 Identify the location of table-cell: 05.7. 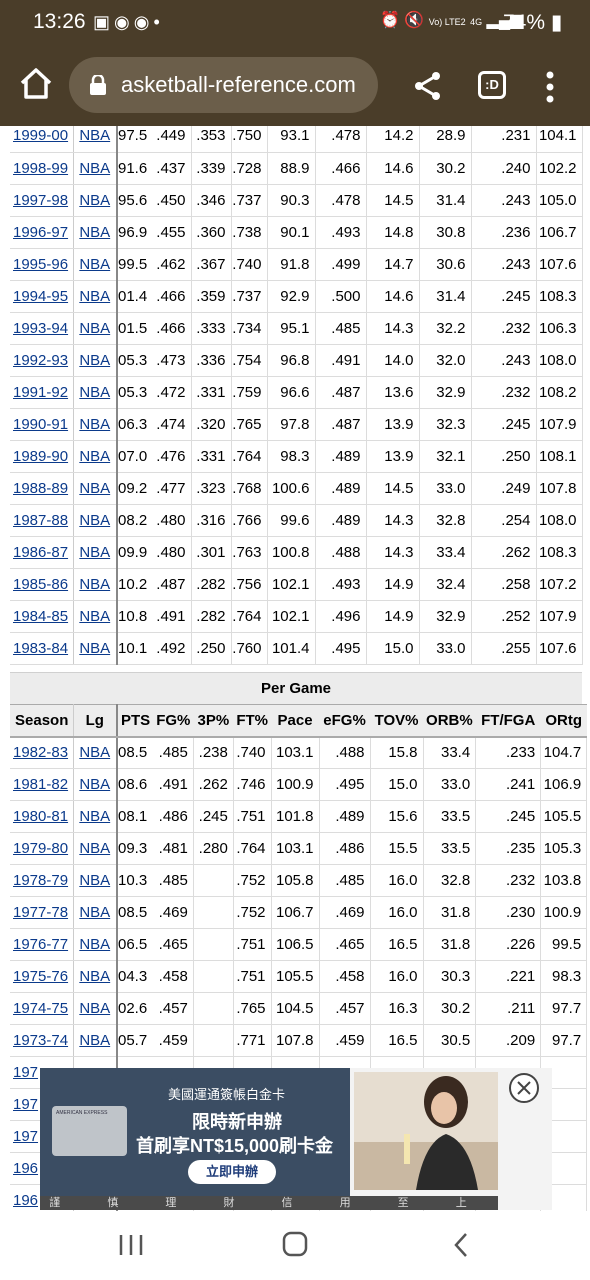
(135, 1040).